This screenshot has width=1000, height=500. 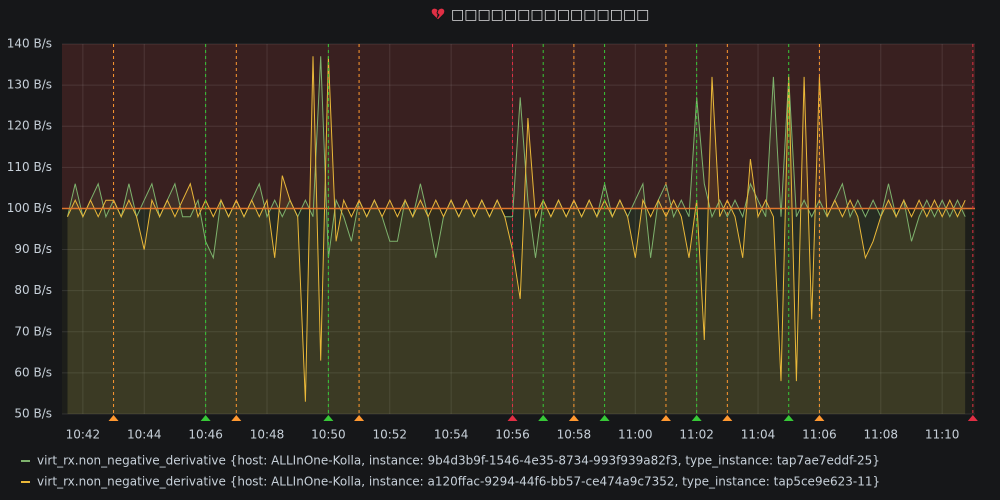 What do you see at coordinates (635, 435) in the screenshot?
I see `x-tick-label: 11:00` at bounding box center [635, 435].